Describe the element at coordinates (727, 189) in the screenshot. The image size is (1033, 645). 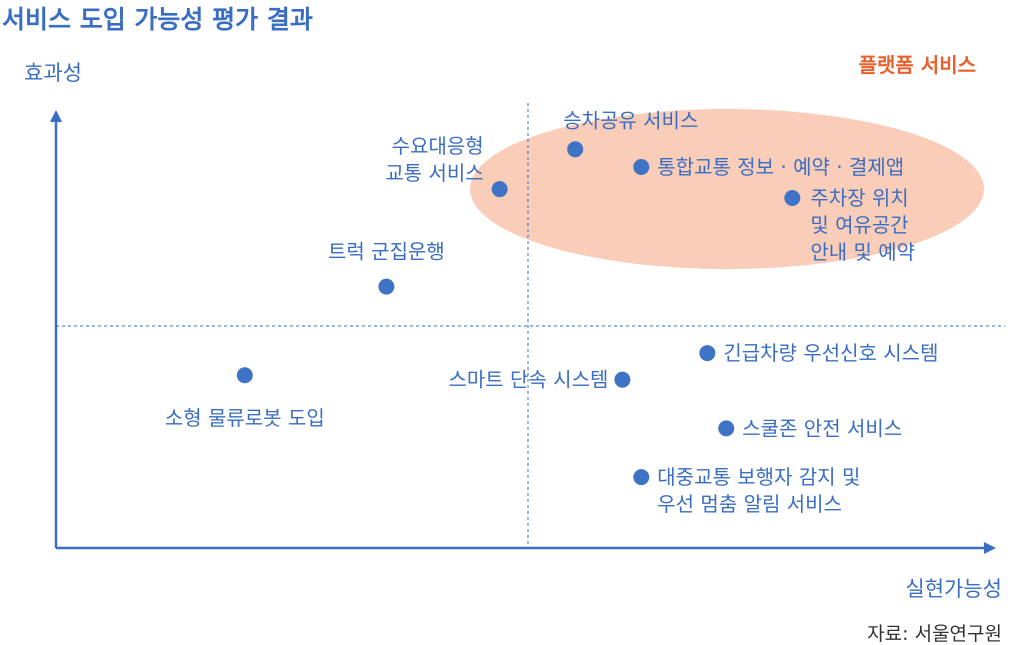
I see `platform-group-ellipse` at that location.